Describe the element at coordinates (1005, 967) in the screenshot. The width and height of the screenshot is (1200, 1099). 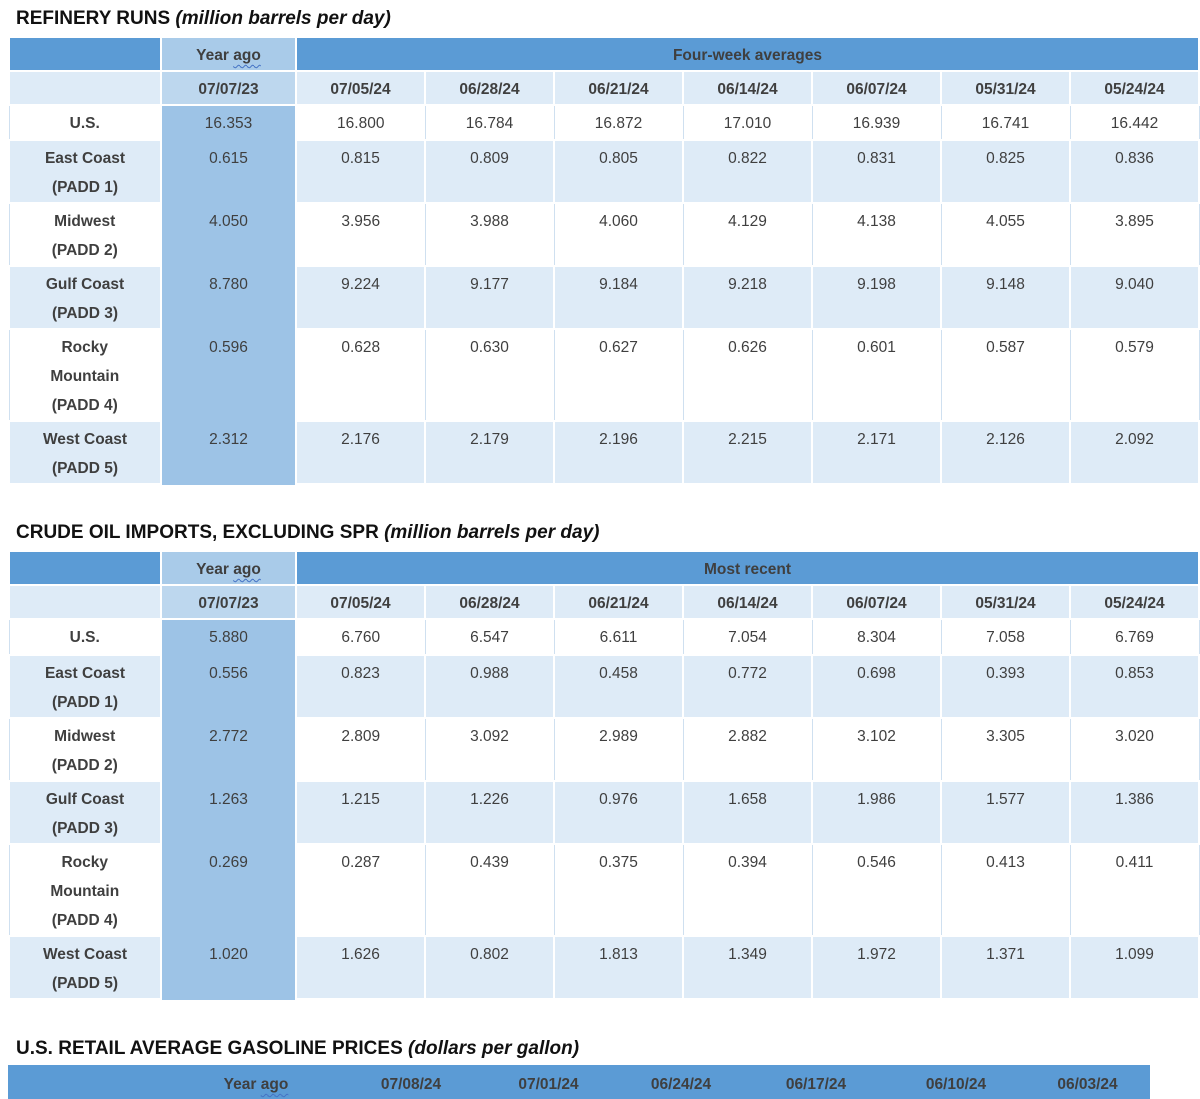
I see `value-cell: 1.371` at that location.